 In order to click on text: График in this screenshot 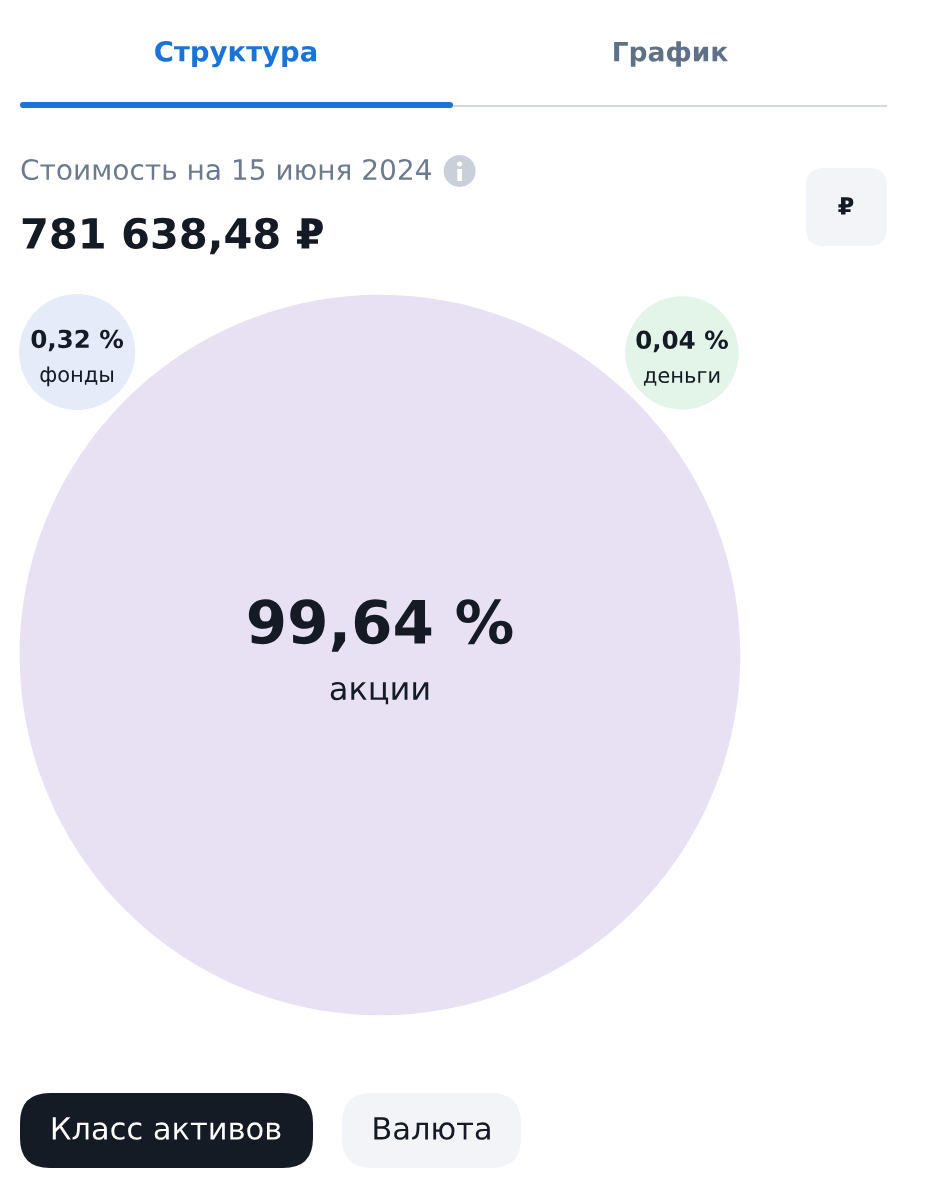, I will do `click(671, 54)`.